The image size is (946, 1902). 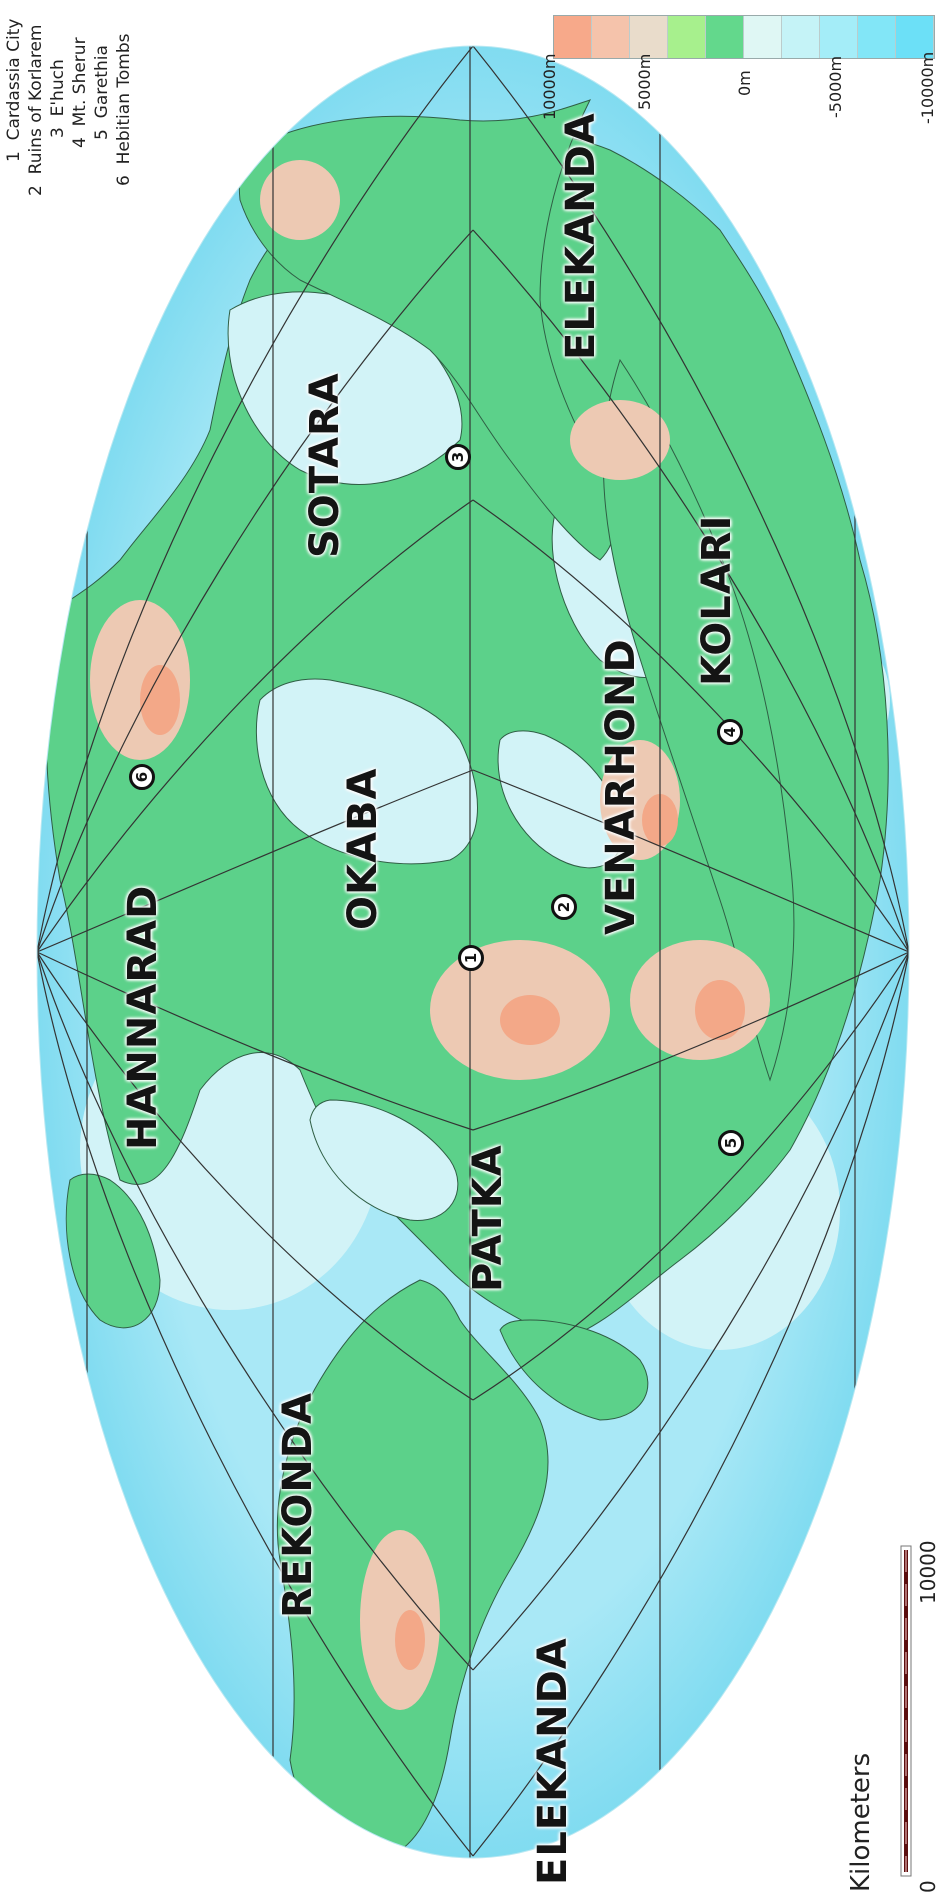 I want to click on legend-label: Cardassia City, so click(x=14, y=79).